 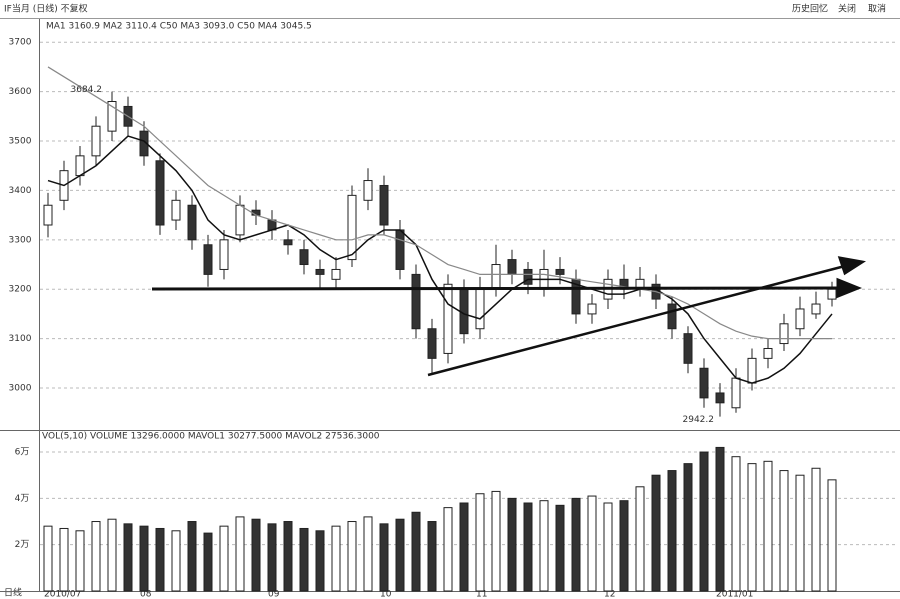 I want to click on horizontal-trend, so click(x=497, y=288).